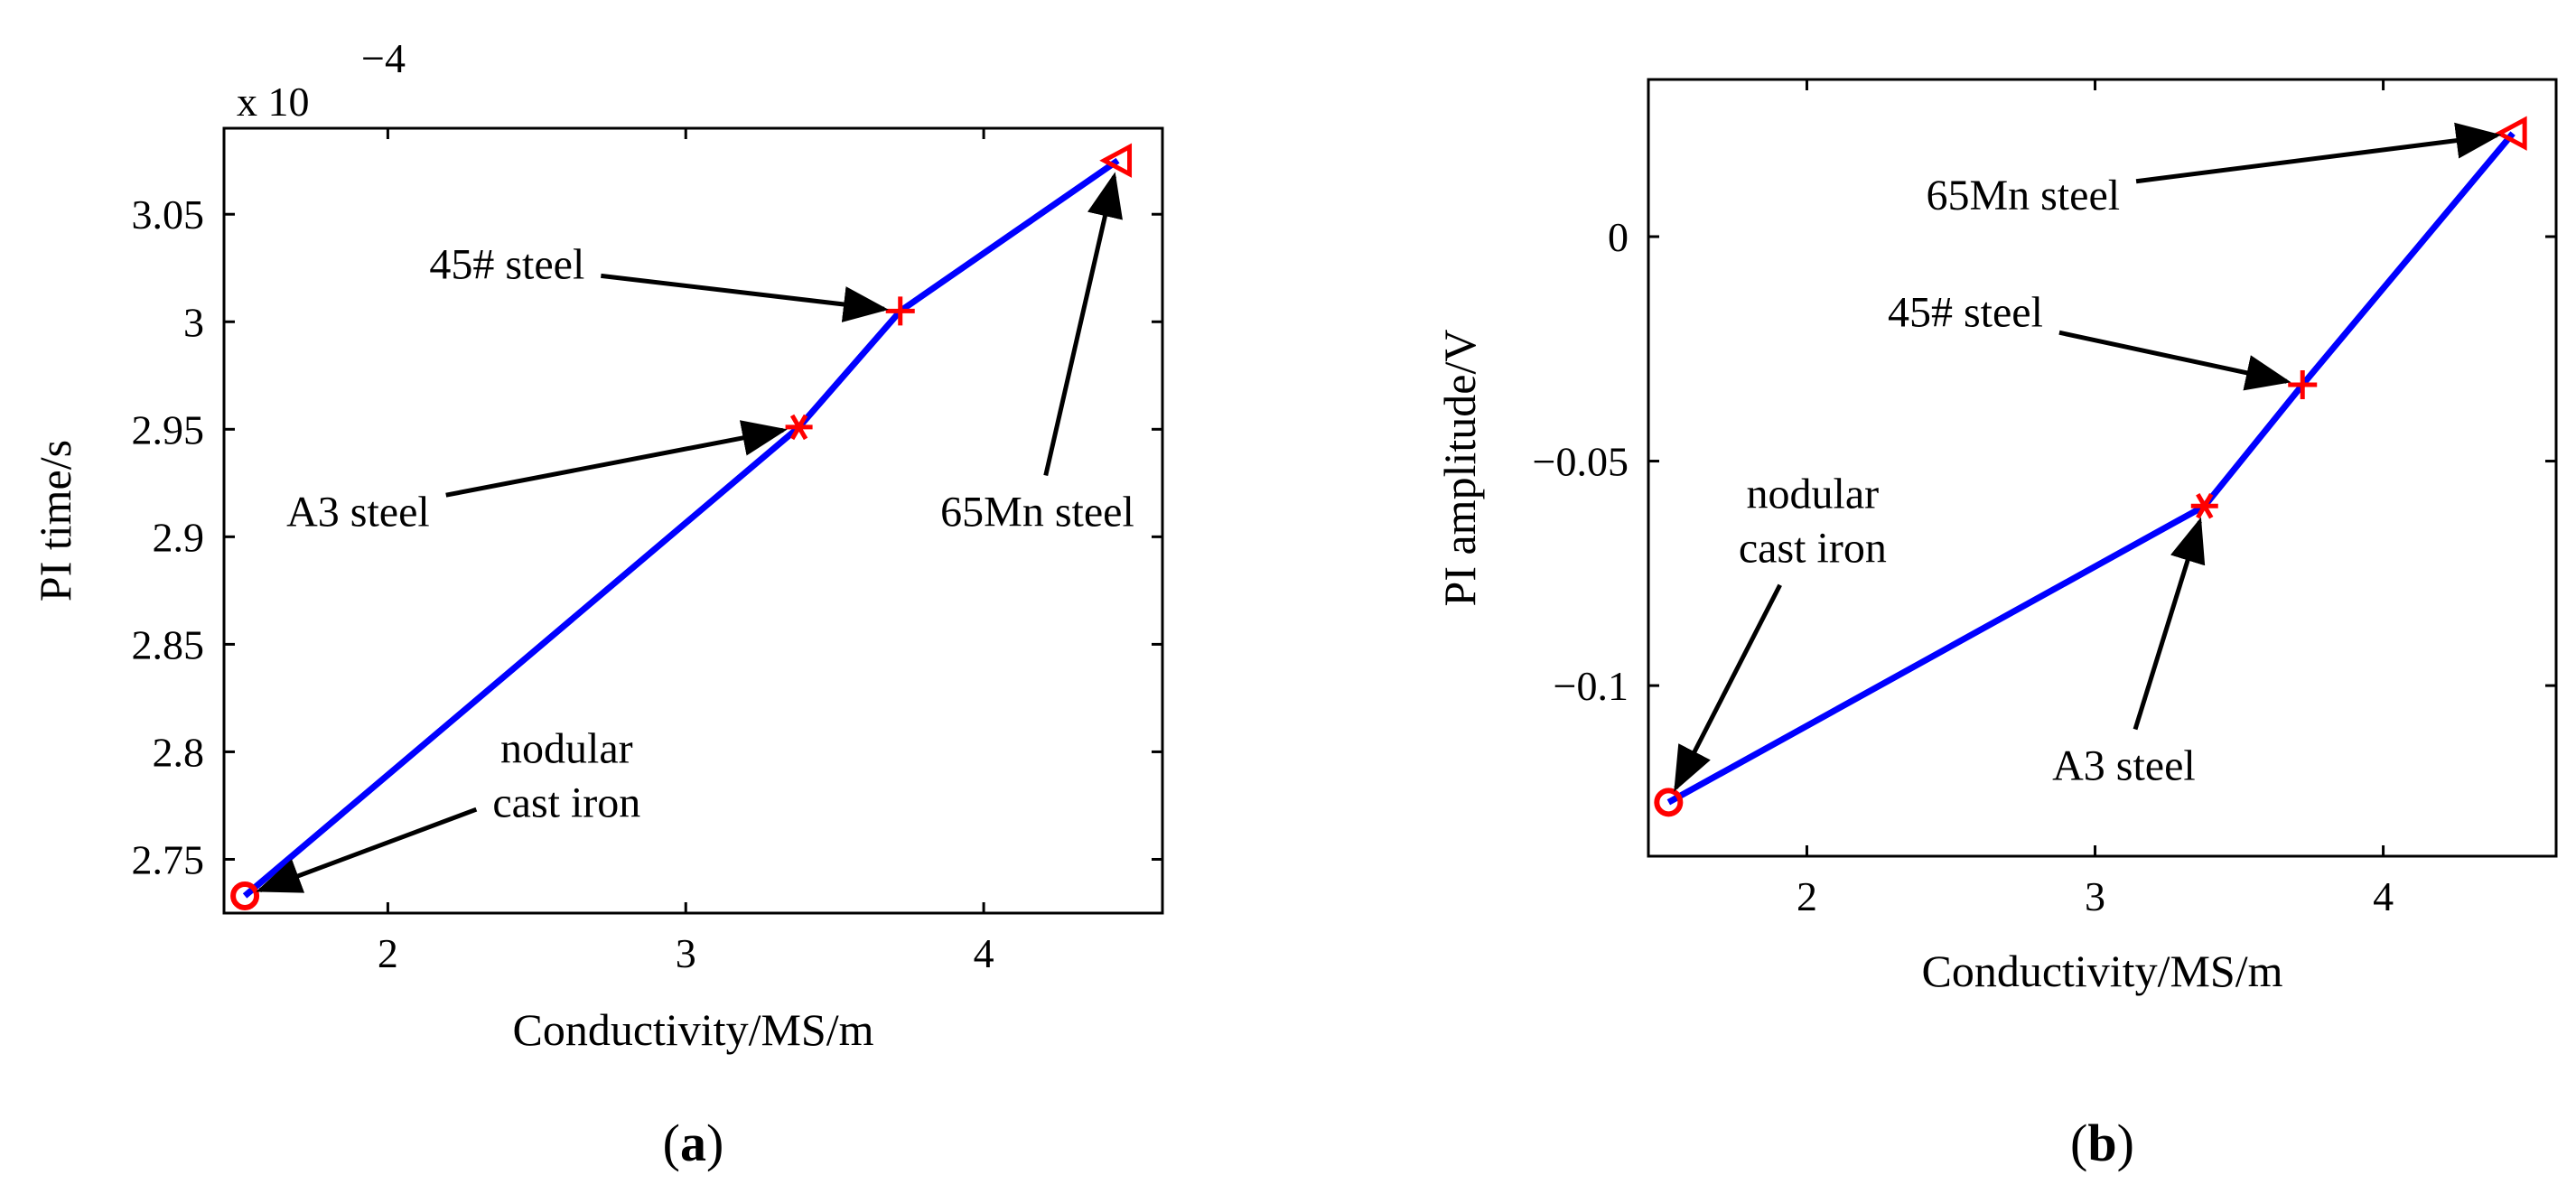 This screenshot has width=2576, height=1203. I want to click on y-tick-label: 0, so click(1618, 237).